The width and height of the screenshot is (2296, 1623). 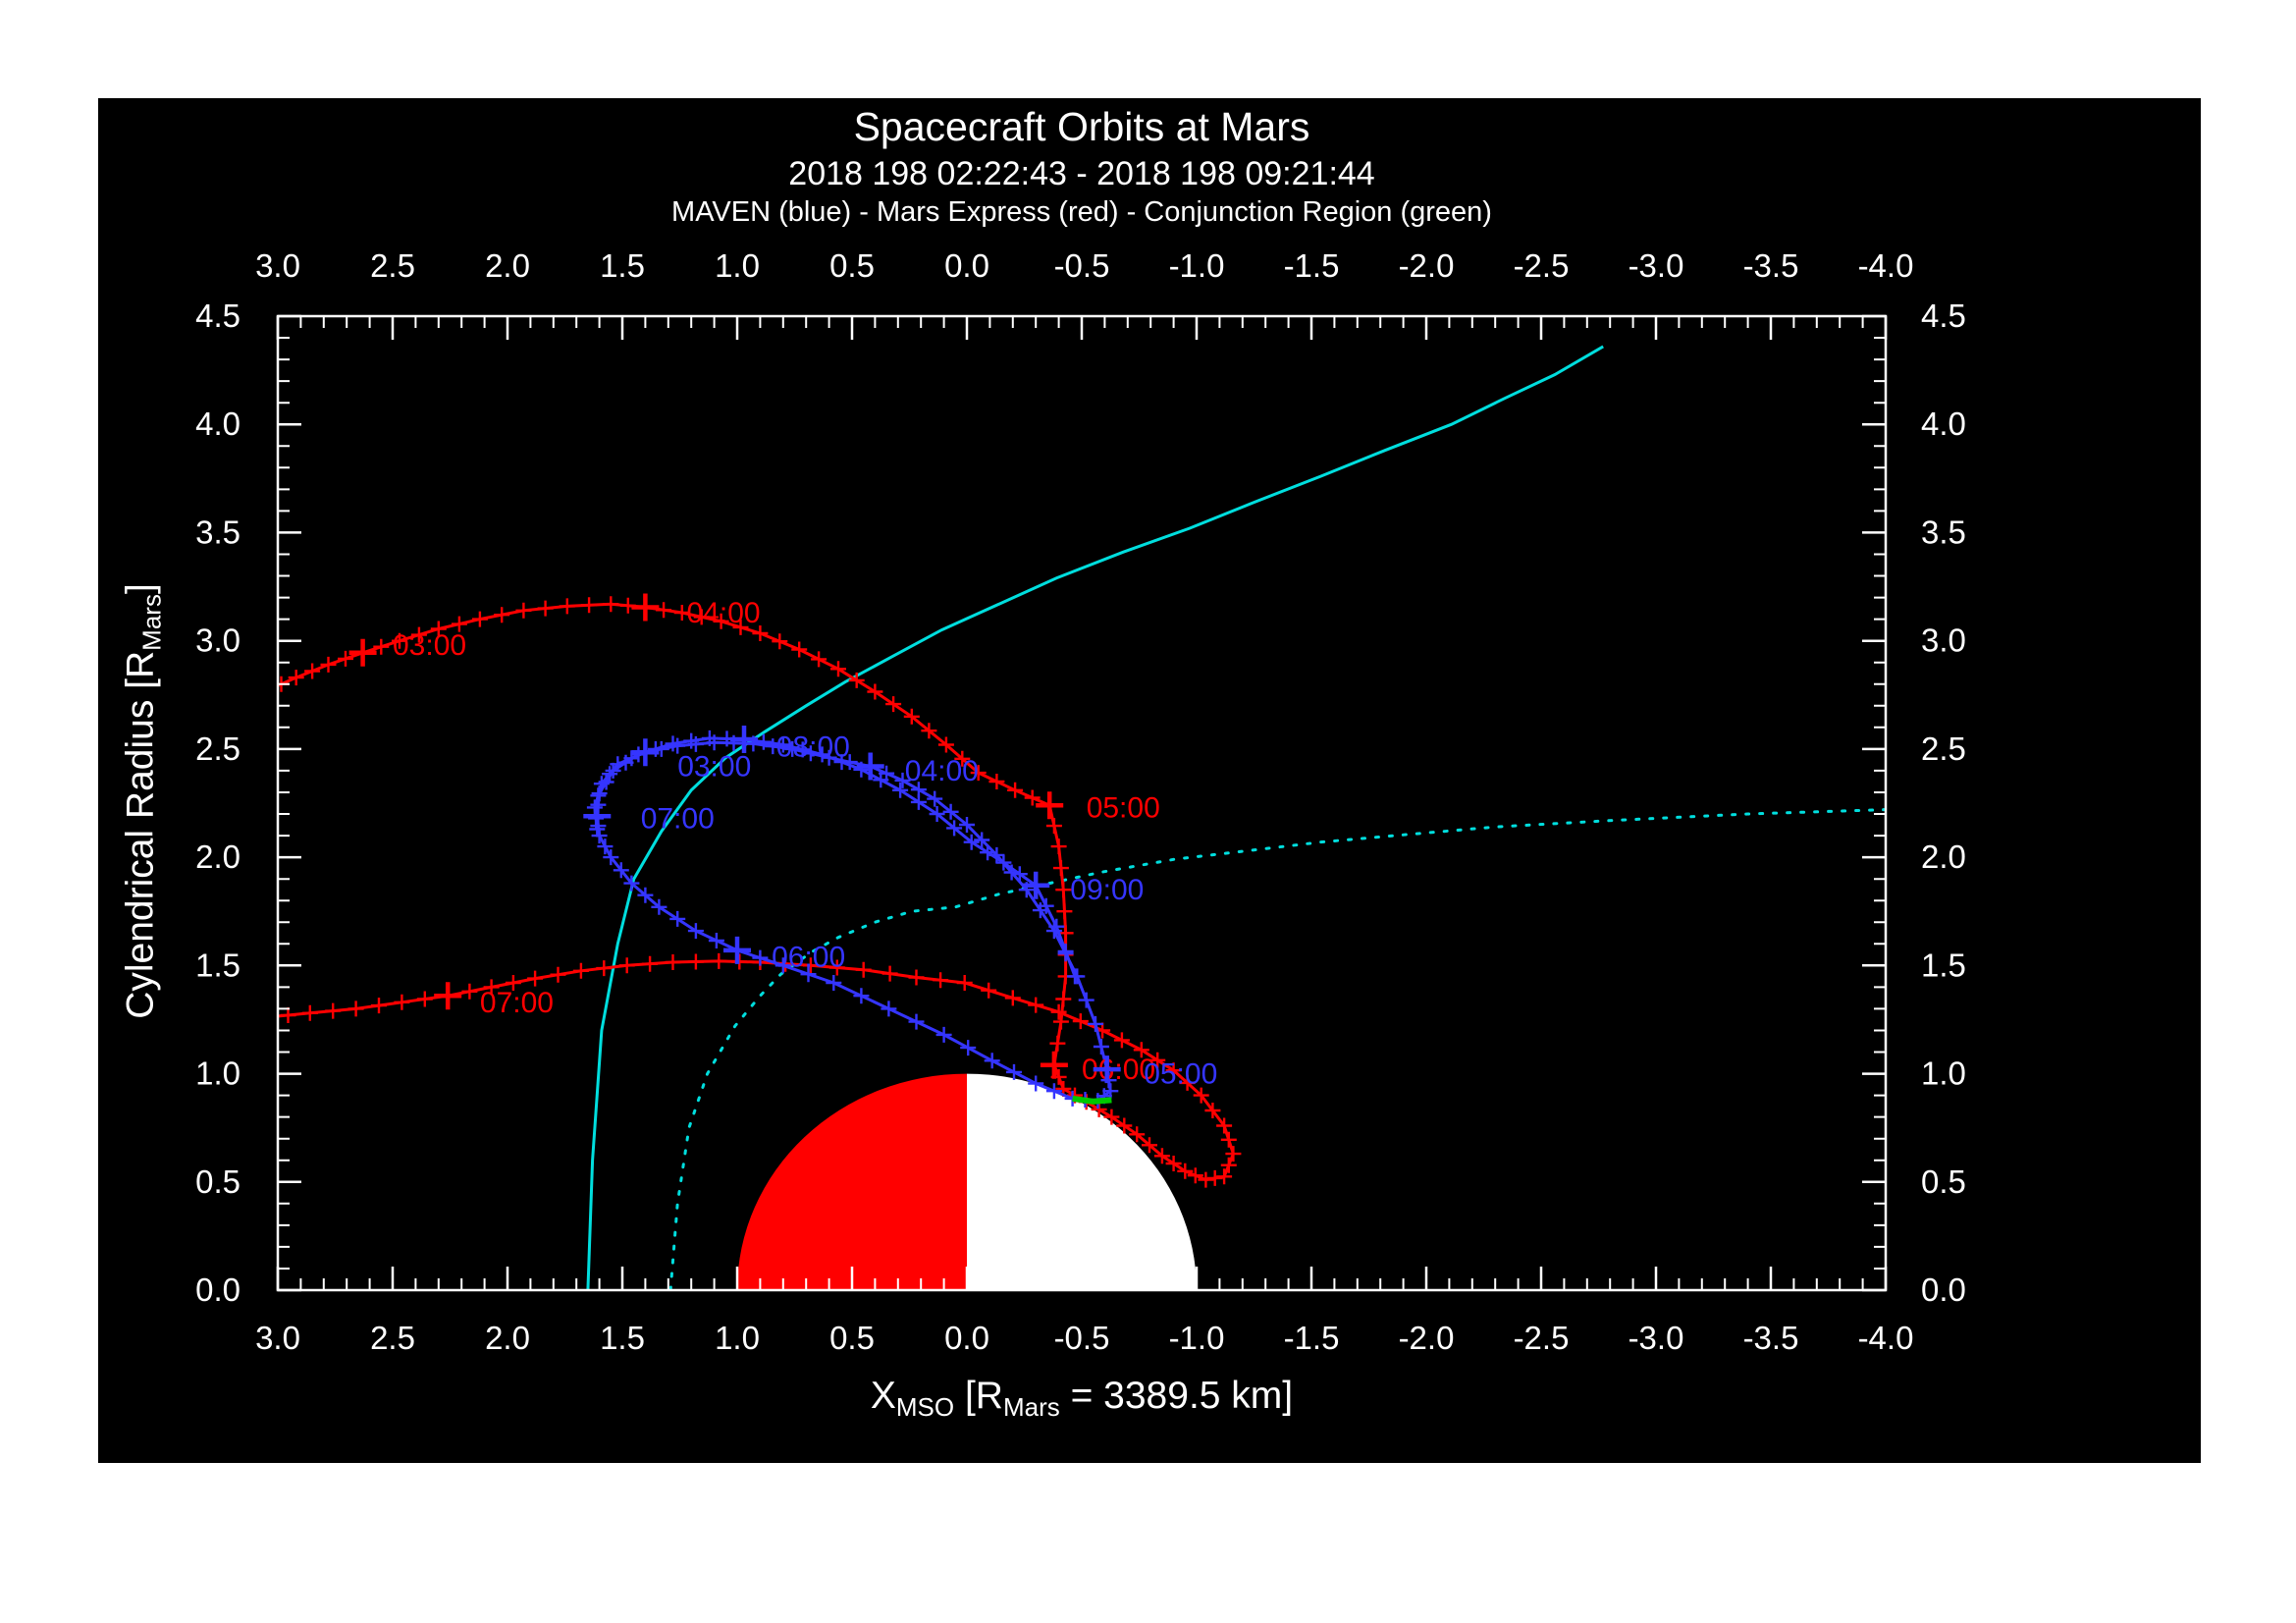 What do you see at coordinates (942, 771) in the screenshot?
I see `maven-orbit-hour-label: 04:00` at bounding box center [942, 771].